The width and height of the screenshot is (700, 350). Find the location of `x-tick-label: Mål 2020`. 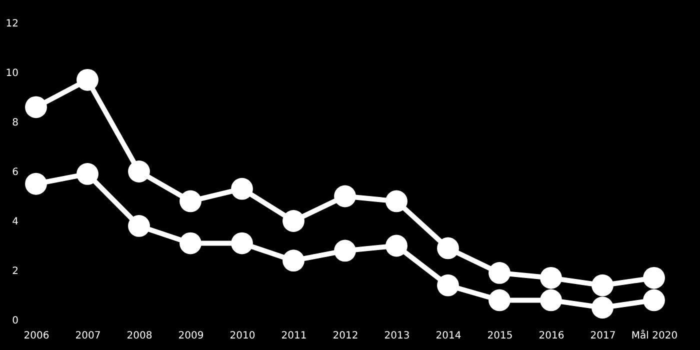

x-tick-label: Mål 2020 is located at coordinates (654, 336).